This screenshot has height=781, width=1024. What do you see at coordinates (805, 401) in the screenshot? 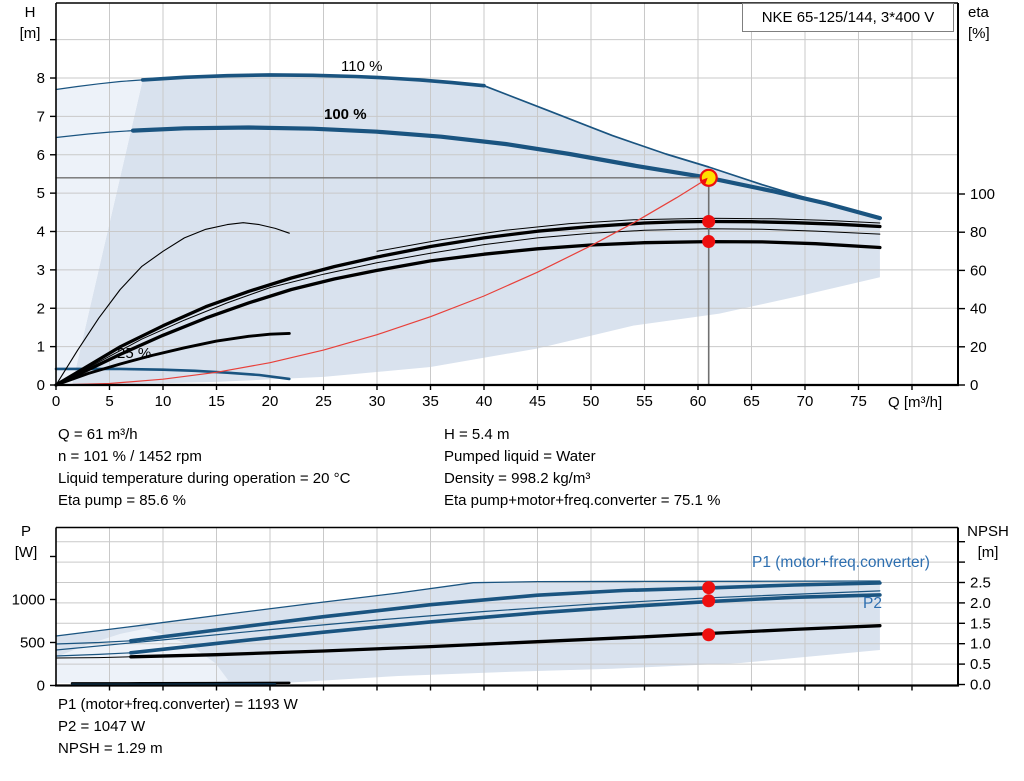
I see `x-axis-tick-label: 70` at bounding box center [805, 401].